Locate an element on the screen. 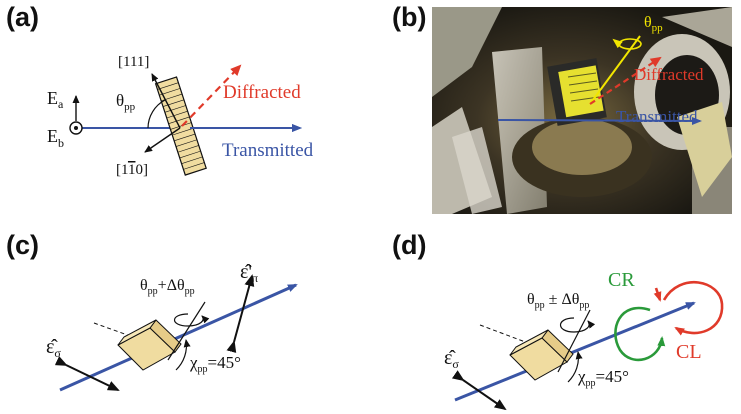  label-cr: CR is located at coordinates (621, 280).